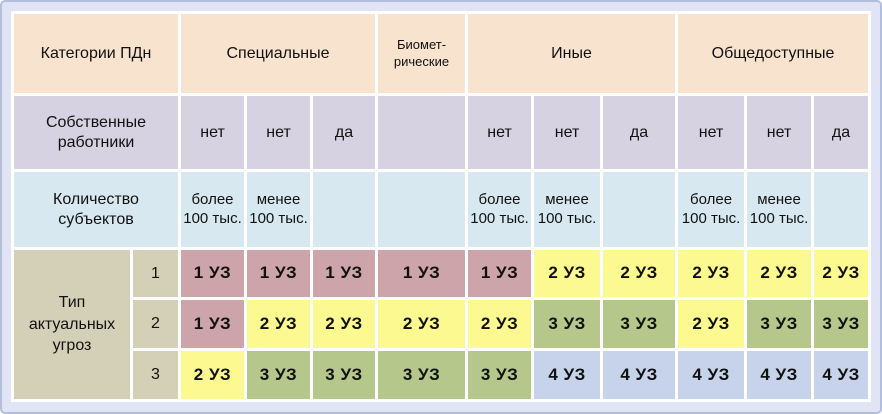 This screenshot has width=882, height=414. I want to click on threat-type-cell: 1, so click(155, 273).